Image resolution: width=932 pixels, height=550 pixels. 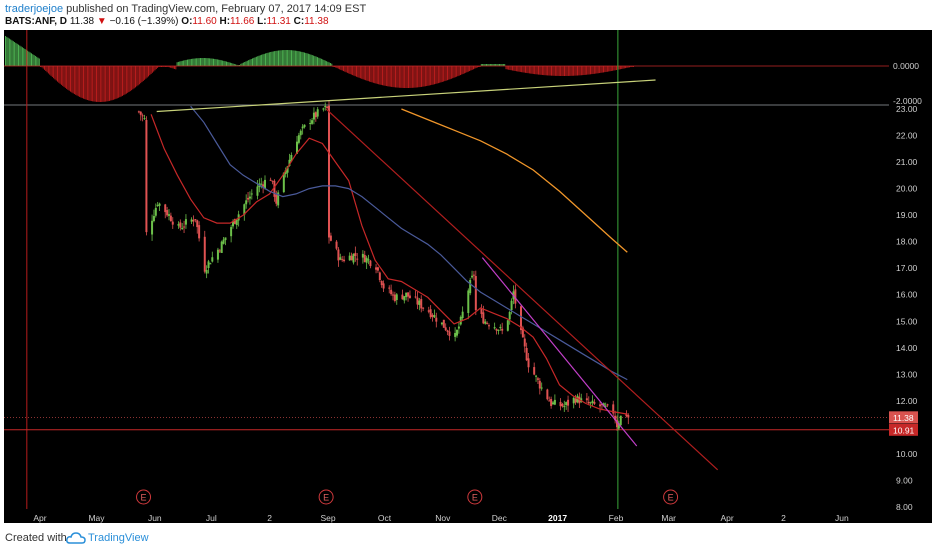 I want to click on last-price-badge-text: 11.38, so click(x=903, y=418).